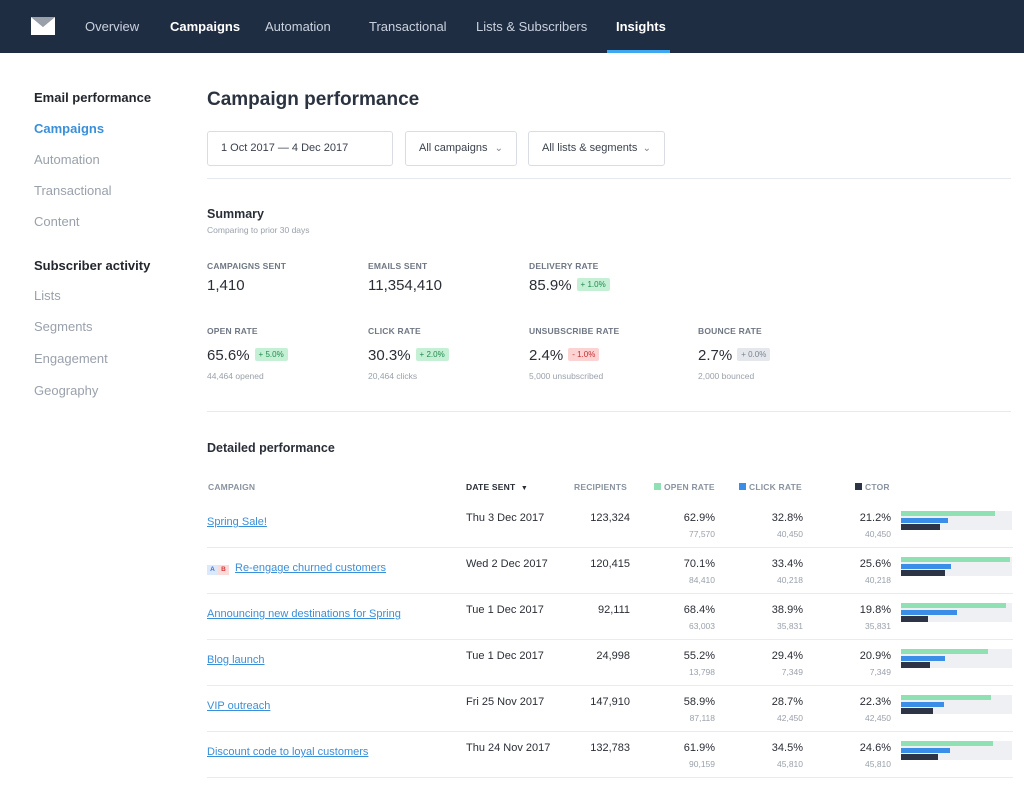 The height and width of the screenshot is (798, 1024). Describe the element at coordinates (610, 702) in the screenshot. I see `recipients: 147,910` at that location.